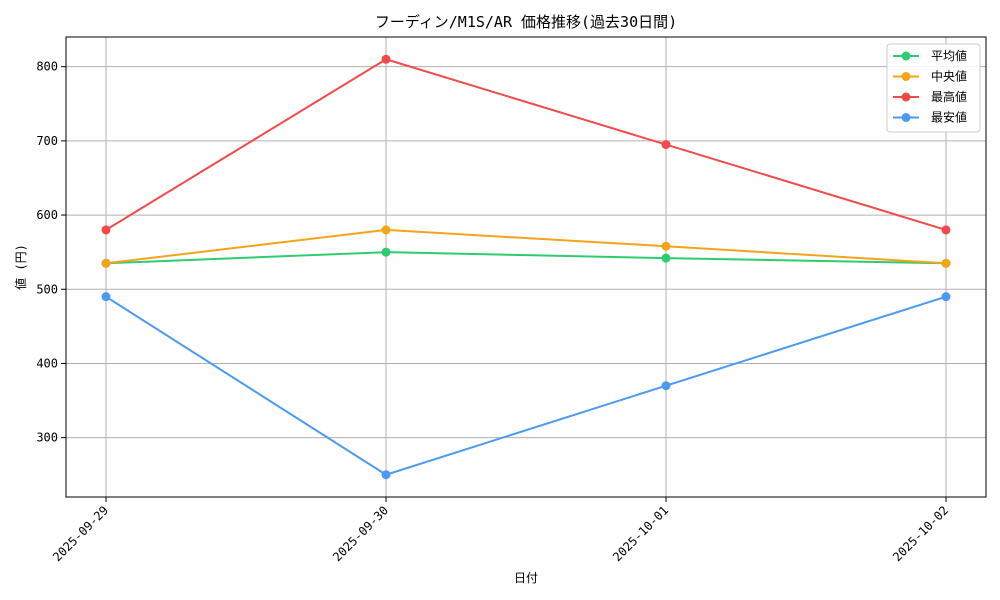  What do you see at coordinates (47, 67) in the screenshot?
I see `y-tick-label: 800` at bounding box center [47, 67].